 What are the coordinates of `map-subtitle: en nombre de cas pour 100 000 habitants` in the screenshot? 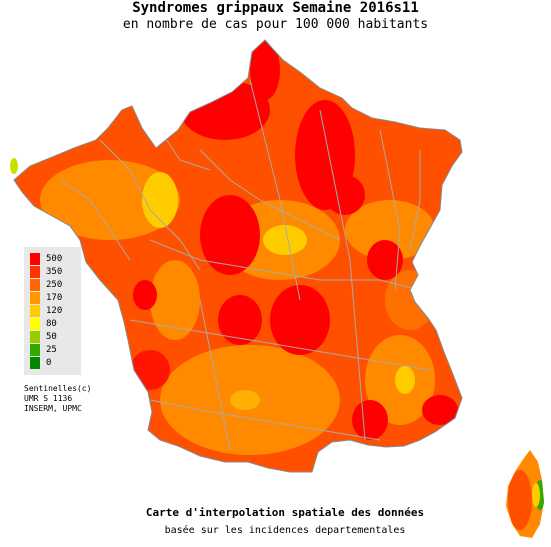 It's located at (275, 24).